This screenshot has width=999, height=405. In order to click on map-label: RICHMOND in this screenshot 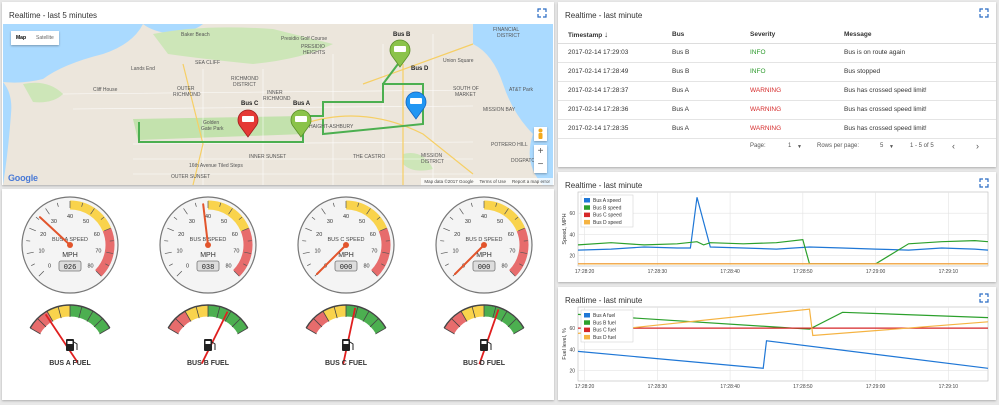, I will do `click(187, 95)`.